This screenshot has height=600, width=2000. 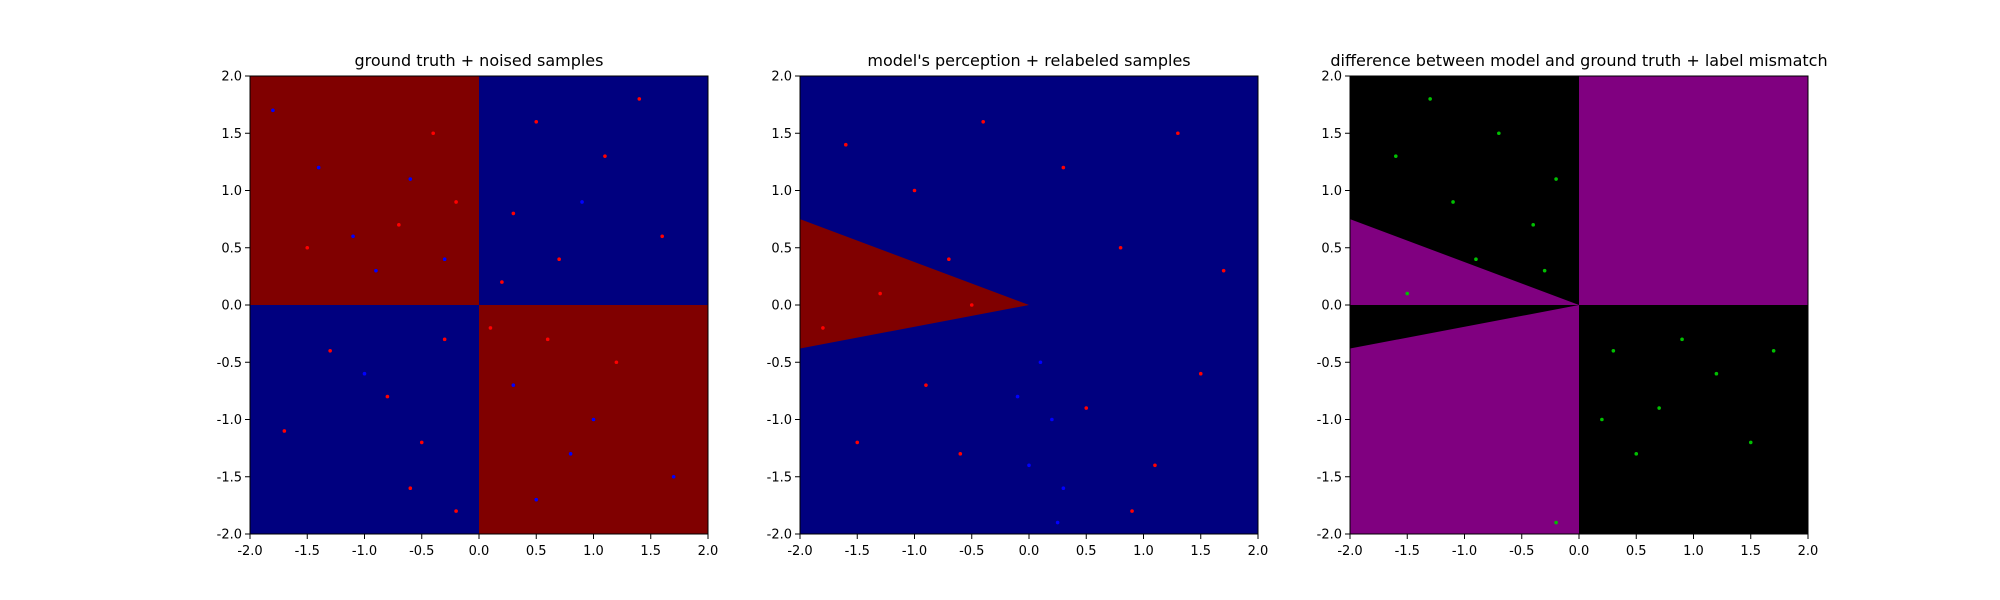 I want to click on region-wedge-lower, so click(x=1464, y=327).